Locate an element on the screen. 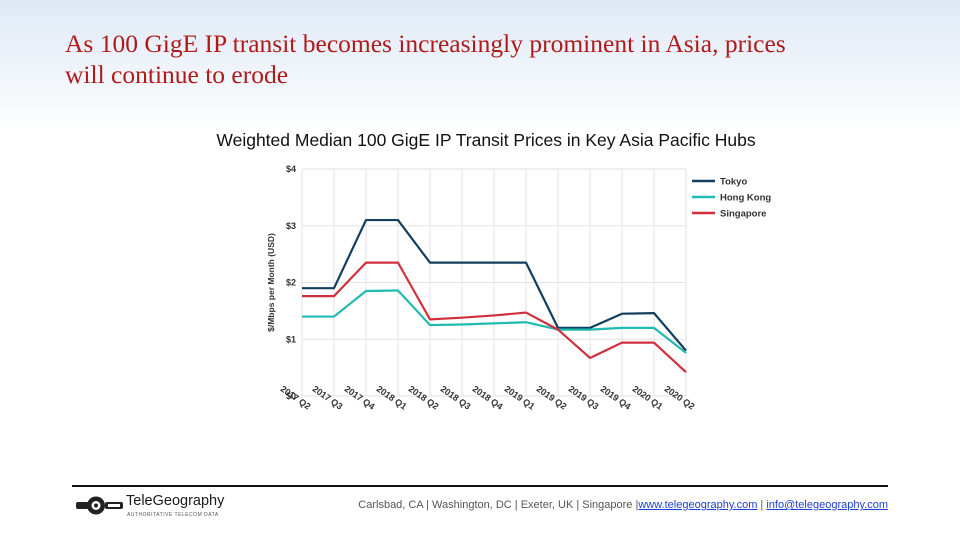 This screenshot has height=540, width=960. x-tick-label: 2019 Q2 is located at coordinates (552, 398).